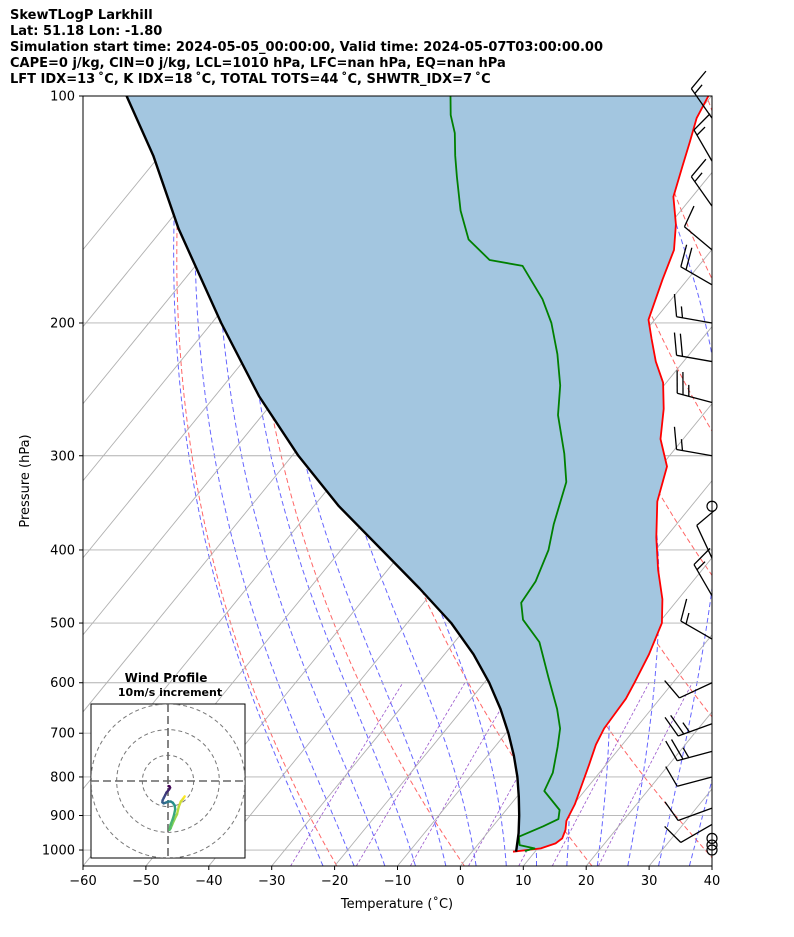  I want to click on x-tick-label: 0, so click(460, 881).